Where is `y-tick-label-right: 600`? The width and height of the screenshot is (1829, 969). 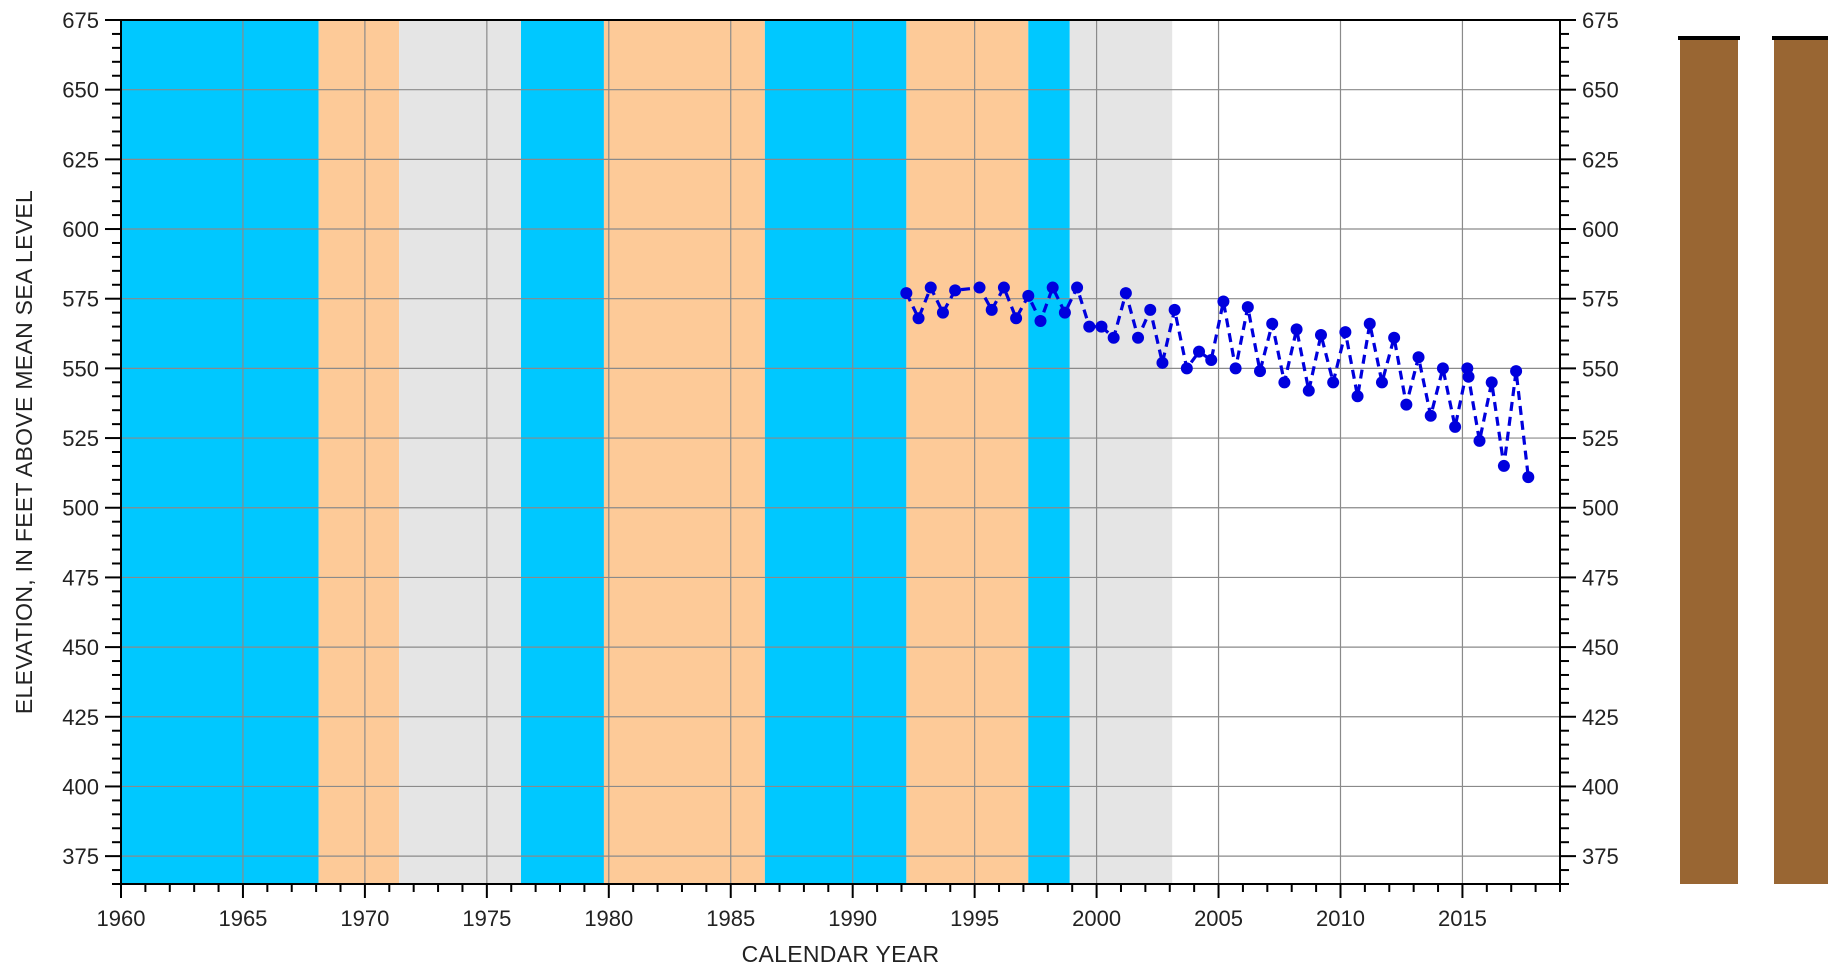
y-tick-label-right: 600 is located at coordinates (1600, 229).